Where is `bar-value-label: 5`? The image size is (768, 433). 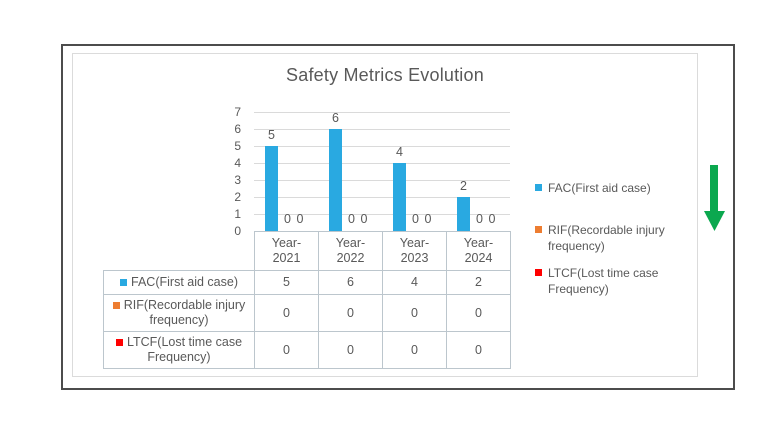
bar-value-label: 5 is located at coordinates (271, 135).